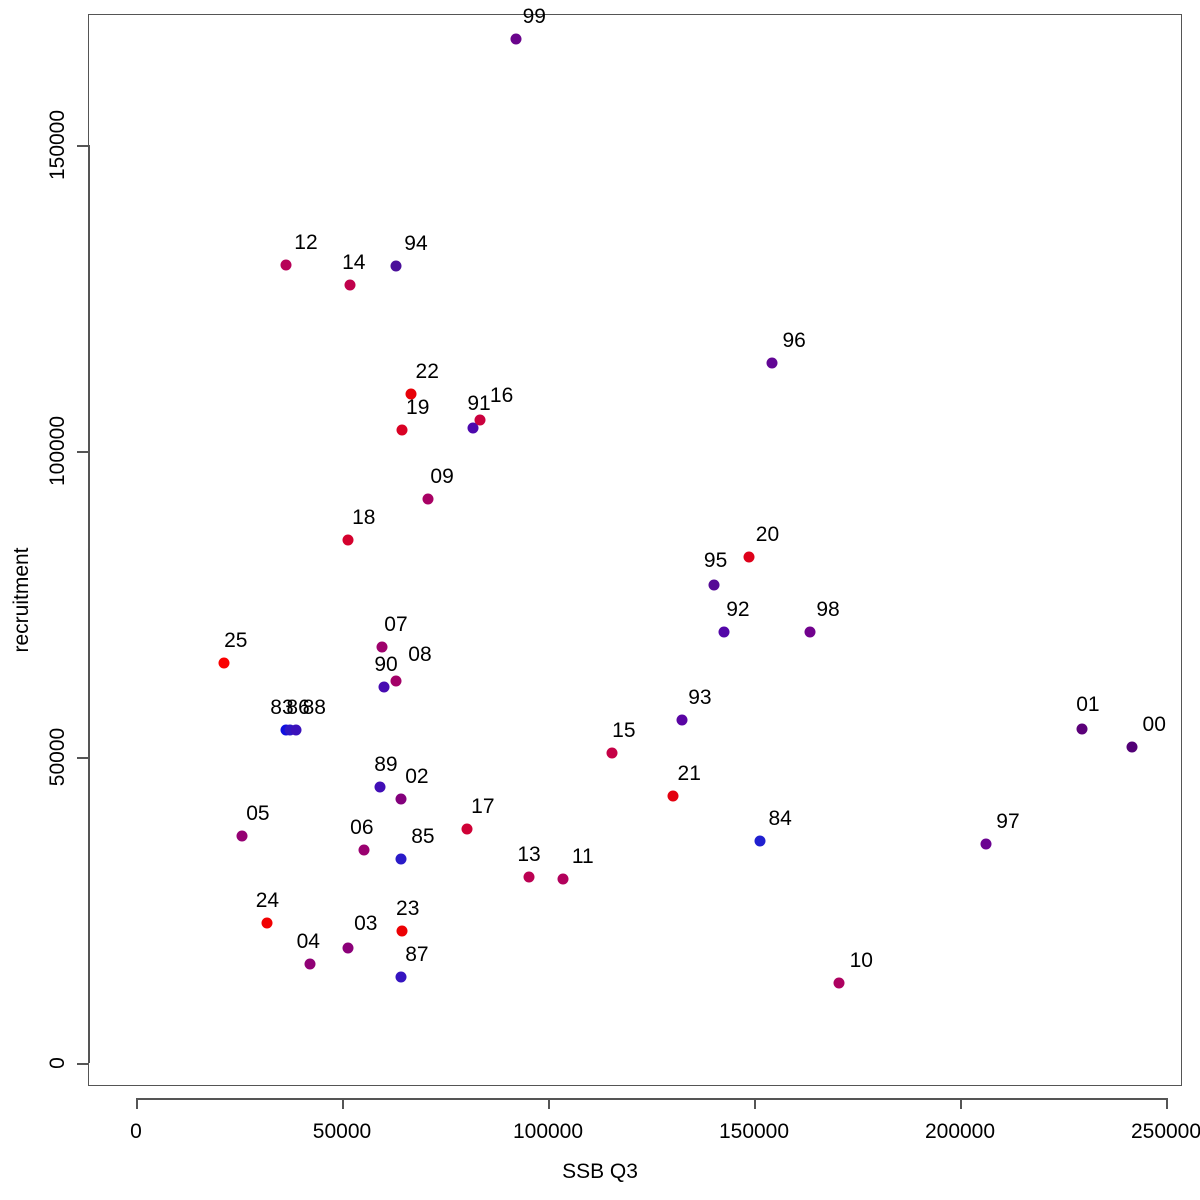 The image size is (1200, 1200). I want to click on data-point-label: 95, so click(715, 561).